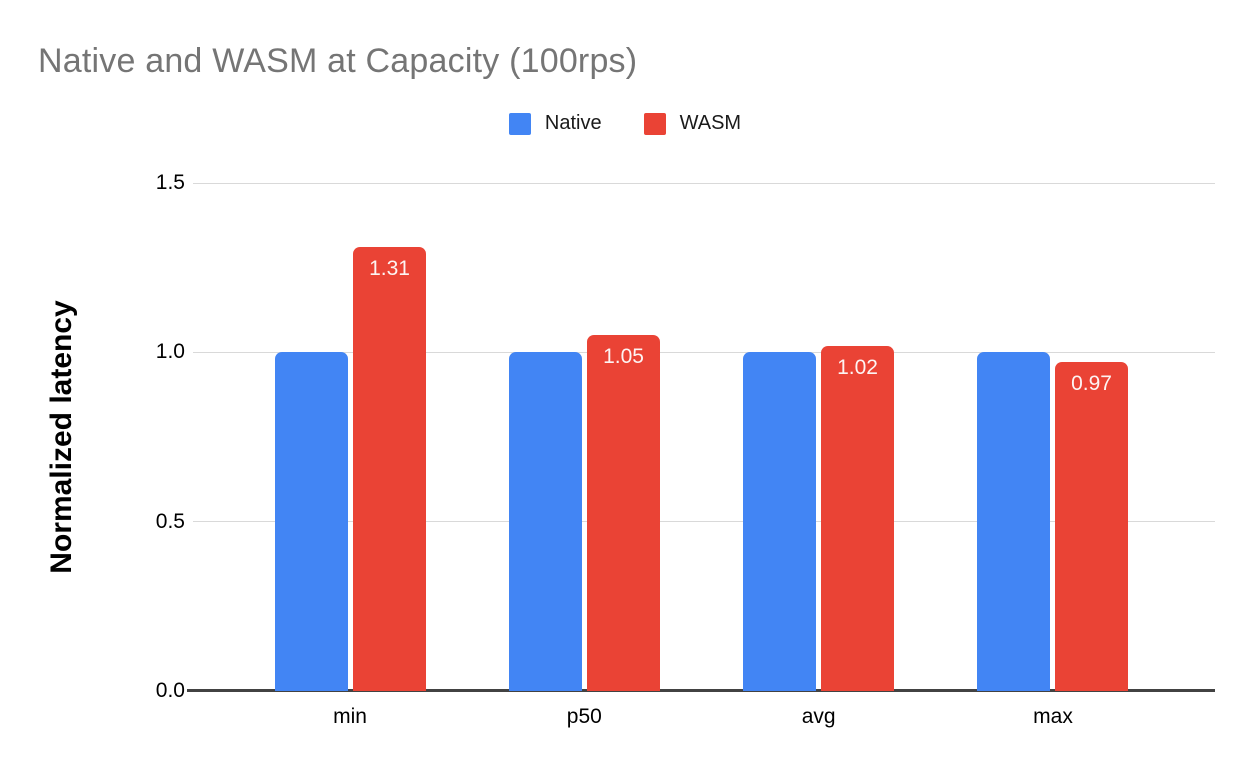 This screenshot has width=1250, height=772. Describe the element at coordinates (704, 352) in the screenshot. I see `gridline-1.0` at that location.